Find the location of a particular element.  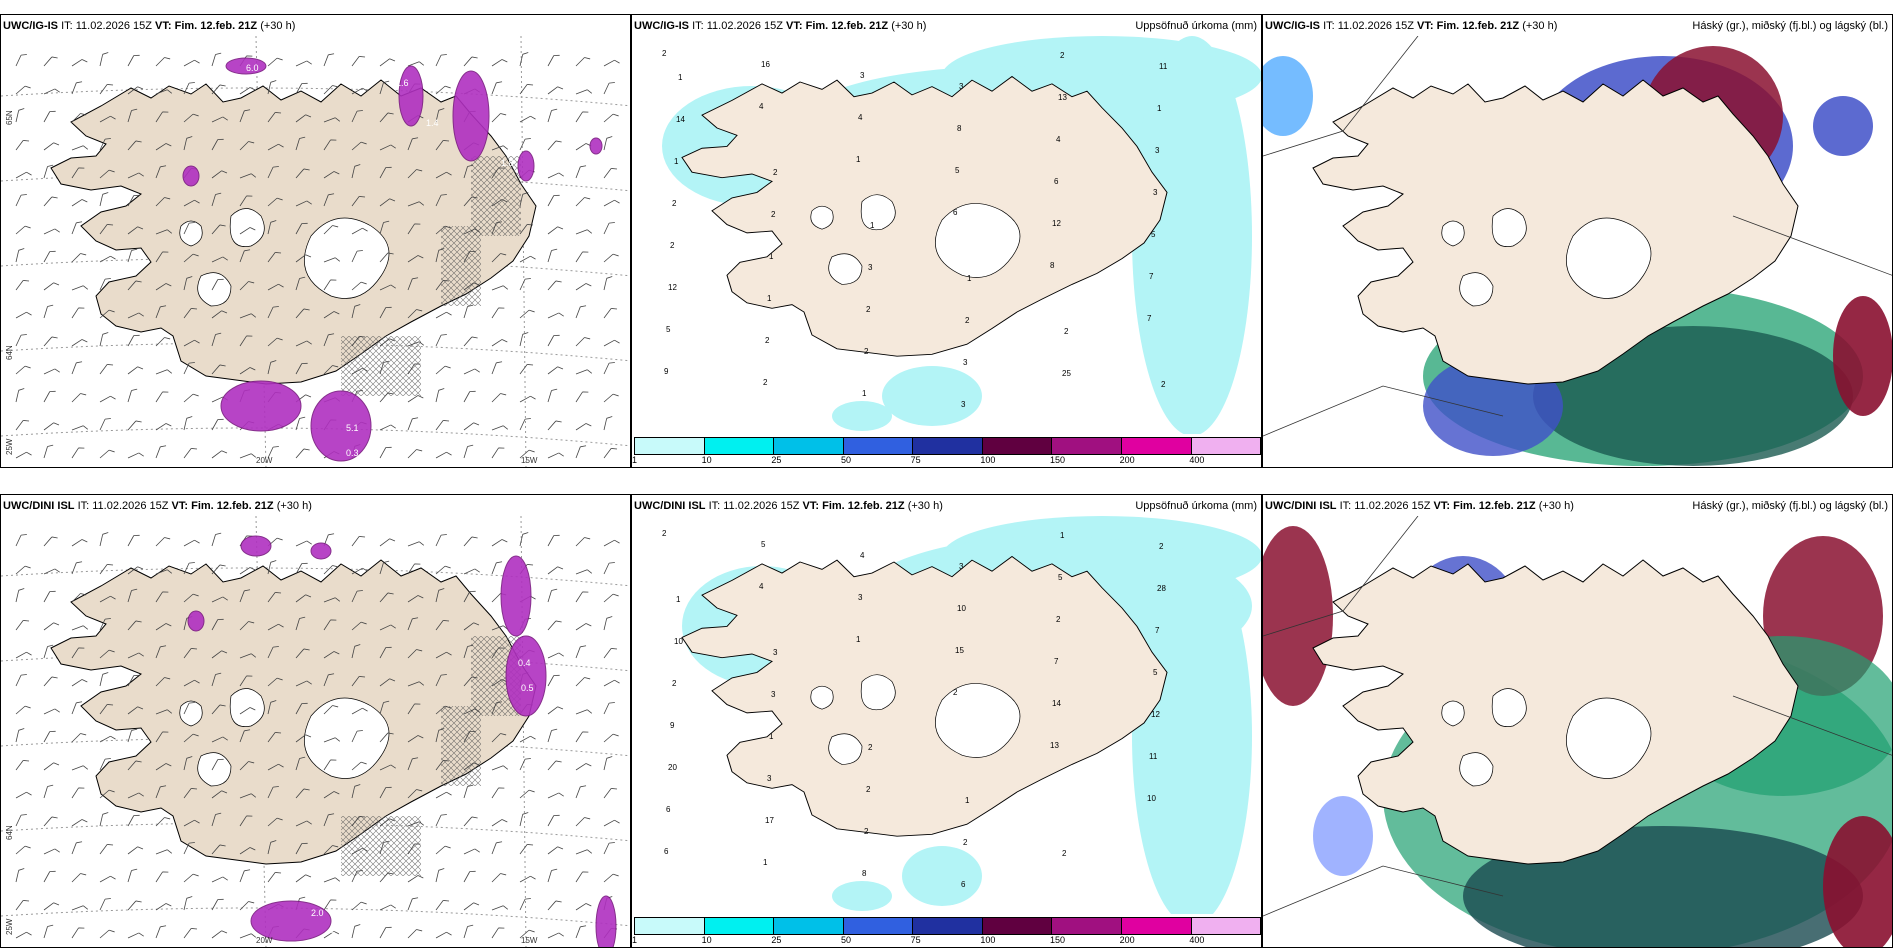

valid-time: VT: Fim. 12.feb. 21Z is located at coordinates (222, 506).